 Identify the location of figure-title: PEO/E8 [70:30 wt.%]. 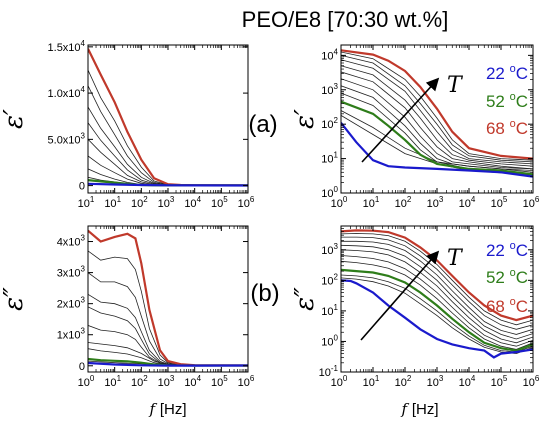
(345, 19).